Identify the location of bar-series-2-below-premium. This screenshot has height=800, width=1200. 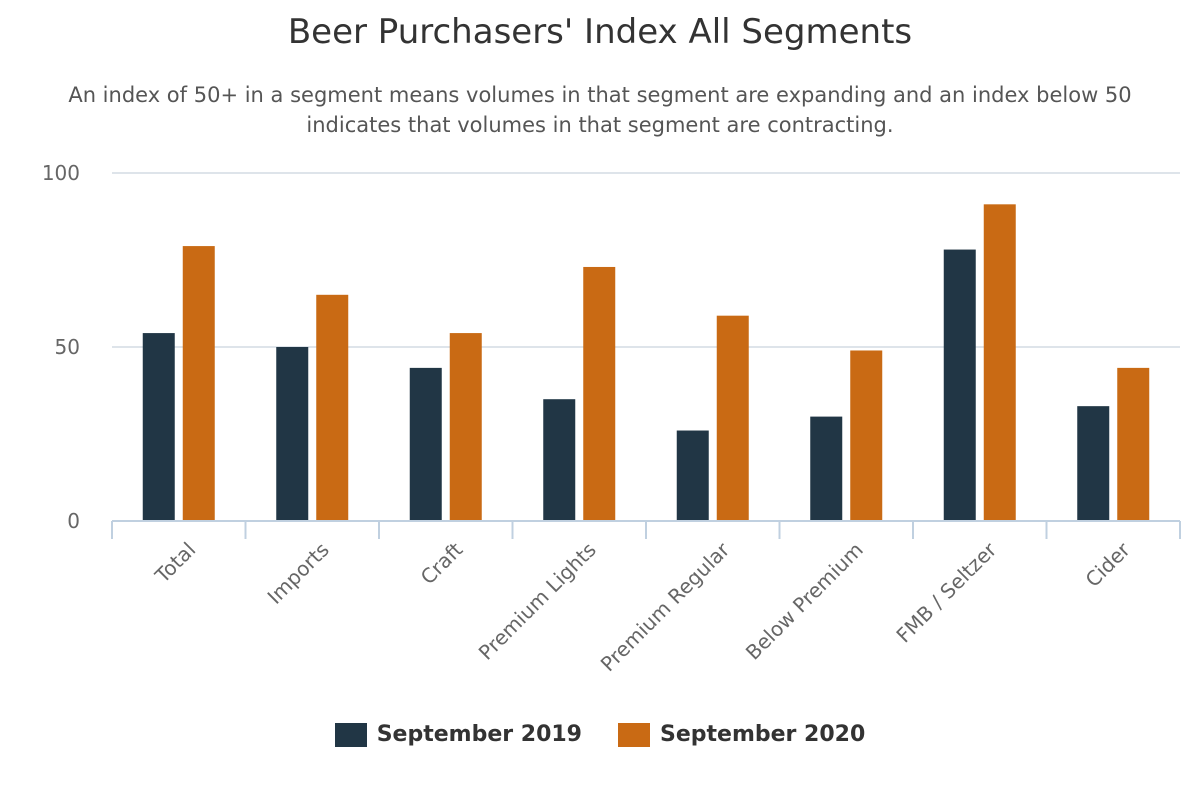
(866, 435).